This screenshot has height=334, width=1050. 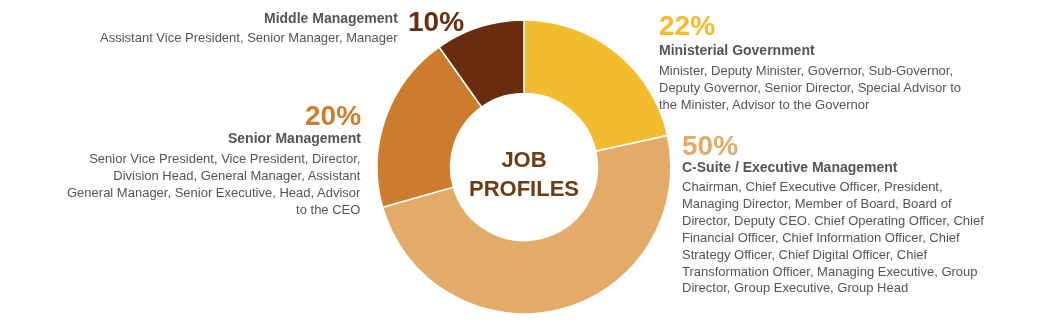 What do you see at coordinates (333, 115) in the screenshot?
I see `data-label: 20%` at bounding box center [333, 115].